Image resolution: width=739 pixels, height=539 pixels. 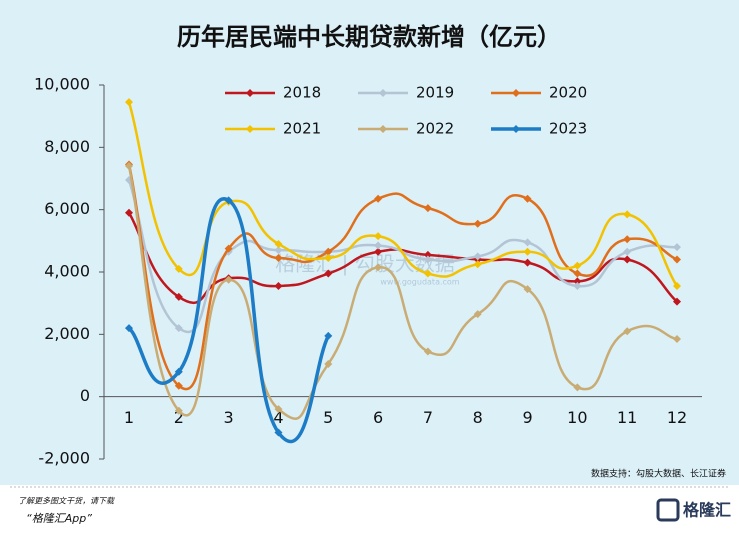 I want to click on legend-label: 2023, so click(x=568, y=129).